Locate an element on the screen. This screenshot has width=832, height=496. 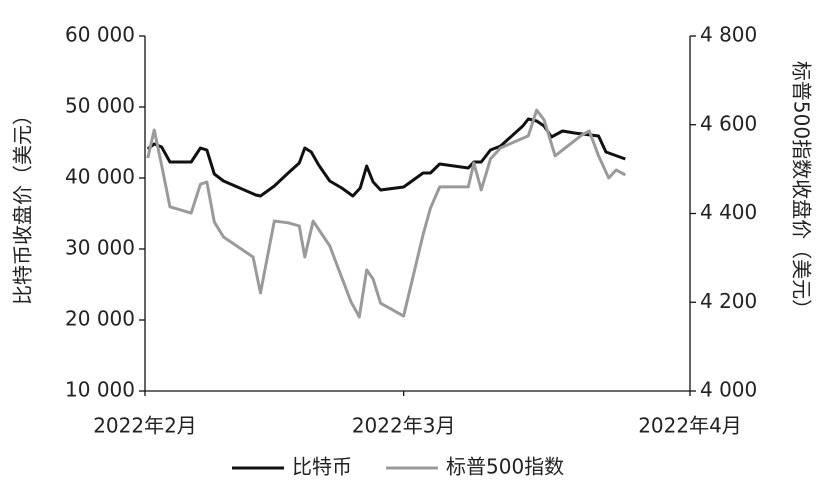
x-tick-label: 2022年4月 is located at coordinates (690, 426).